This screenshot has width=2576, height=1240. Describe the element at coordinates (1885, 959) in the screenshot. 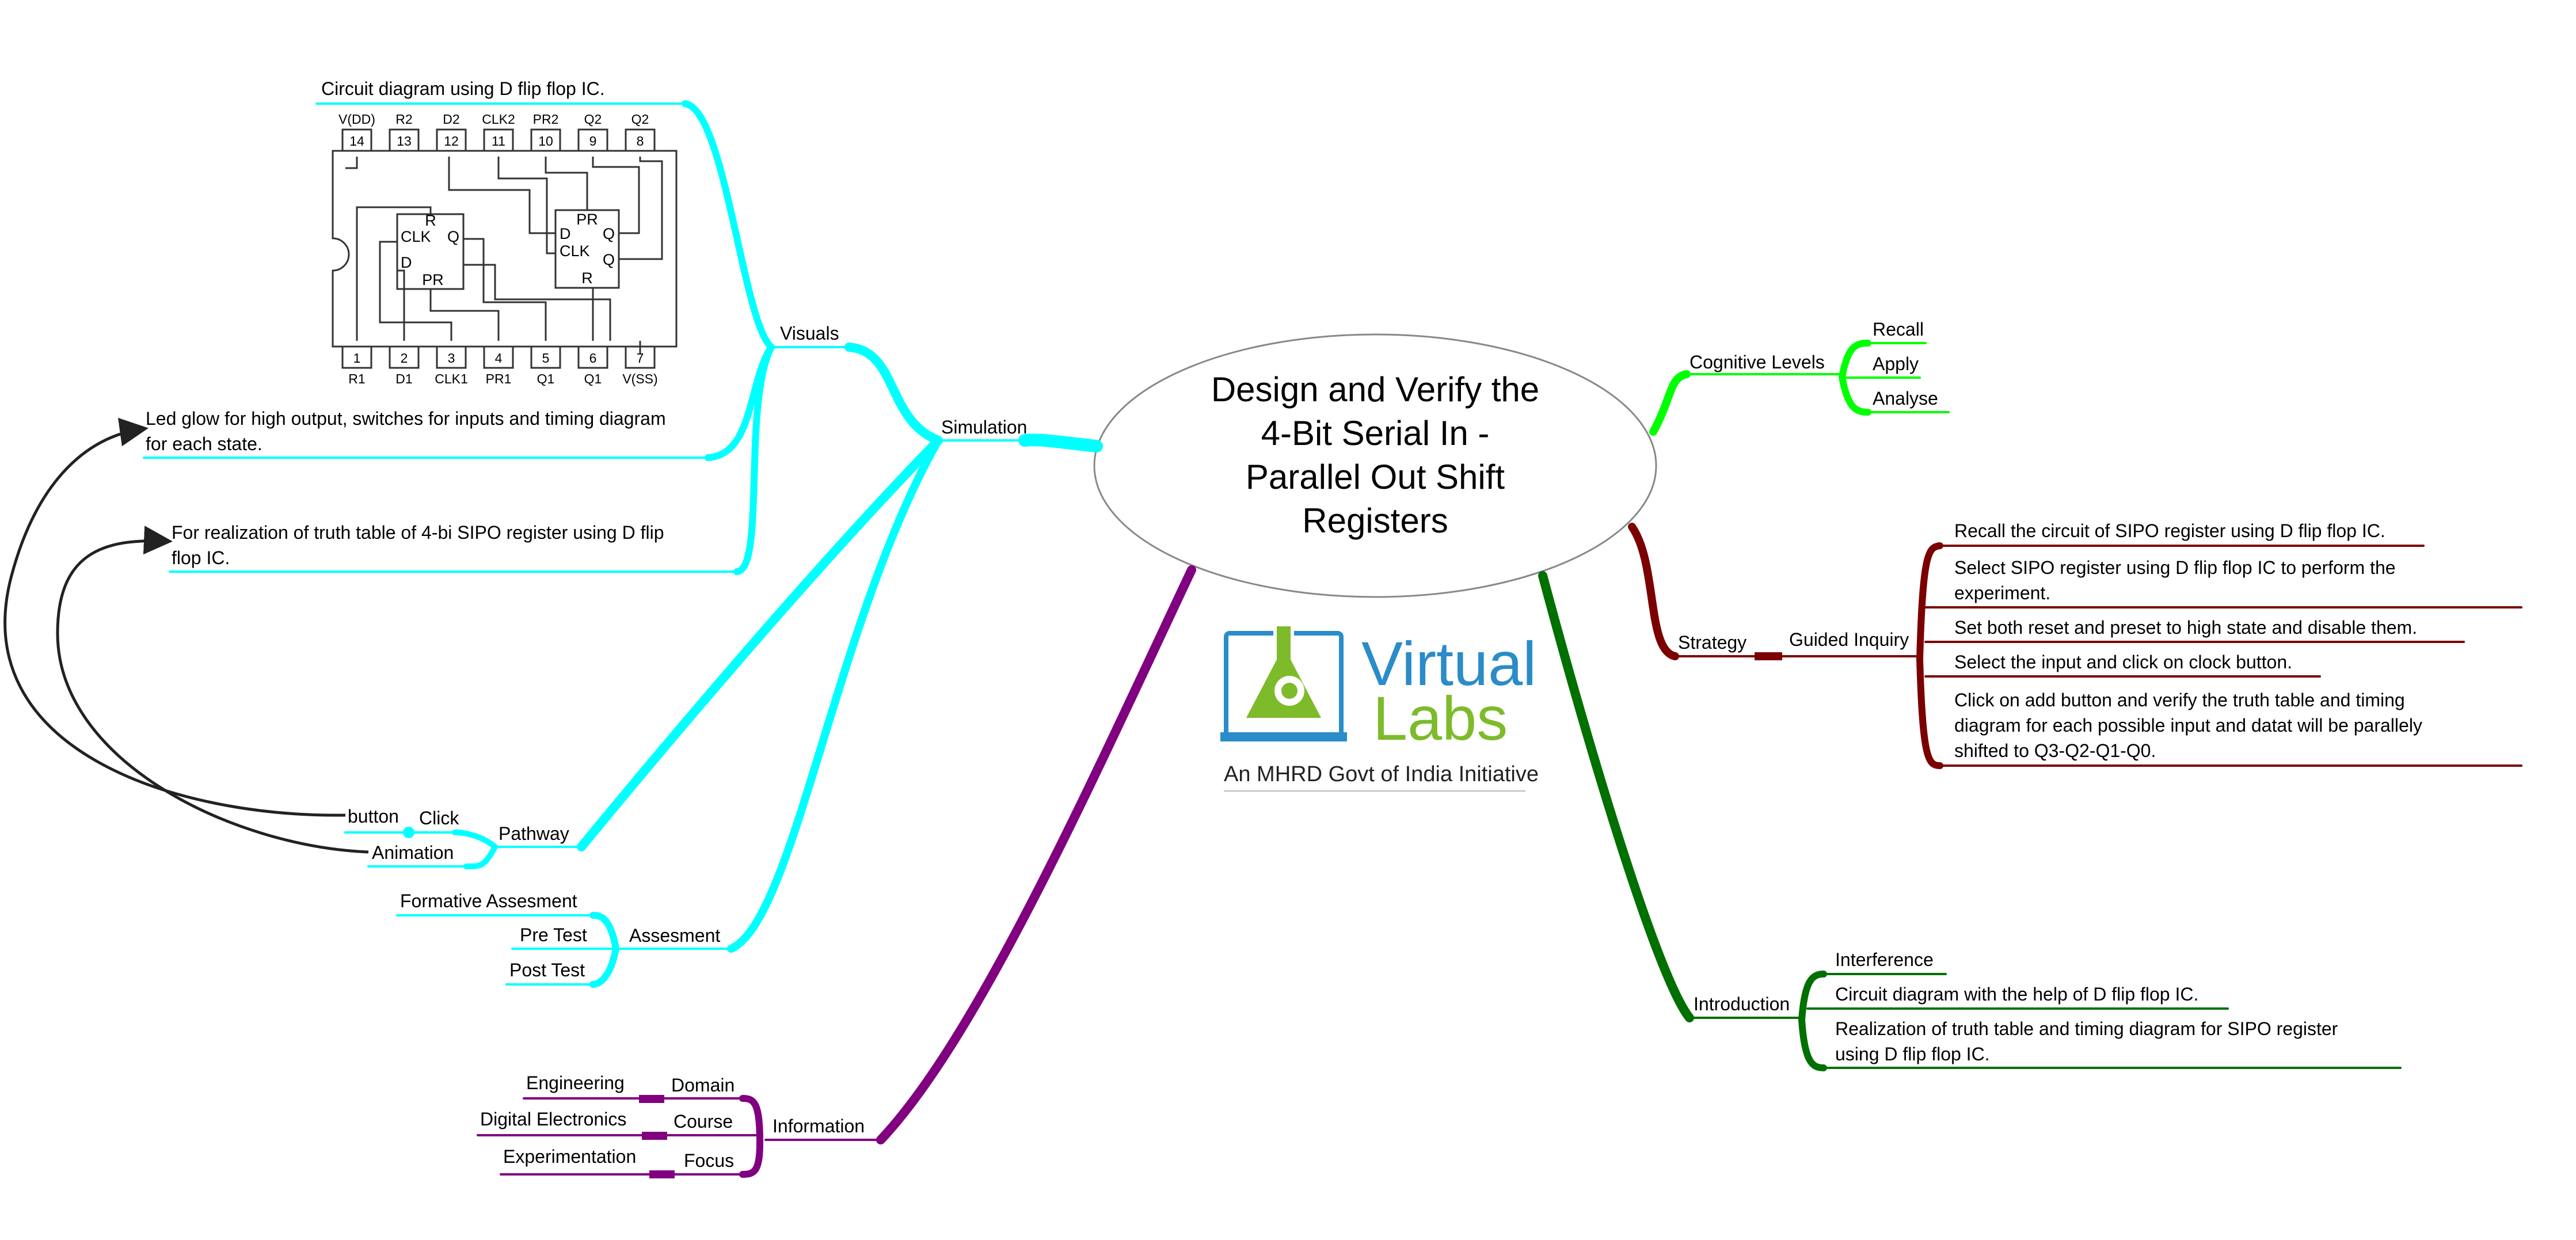

I see `introduction-item-1: Interference` at that location.